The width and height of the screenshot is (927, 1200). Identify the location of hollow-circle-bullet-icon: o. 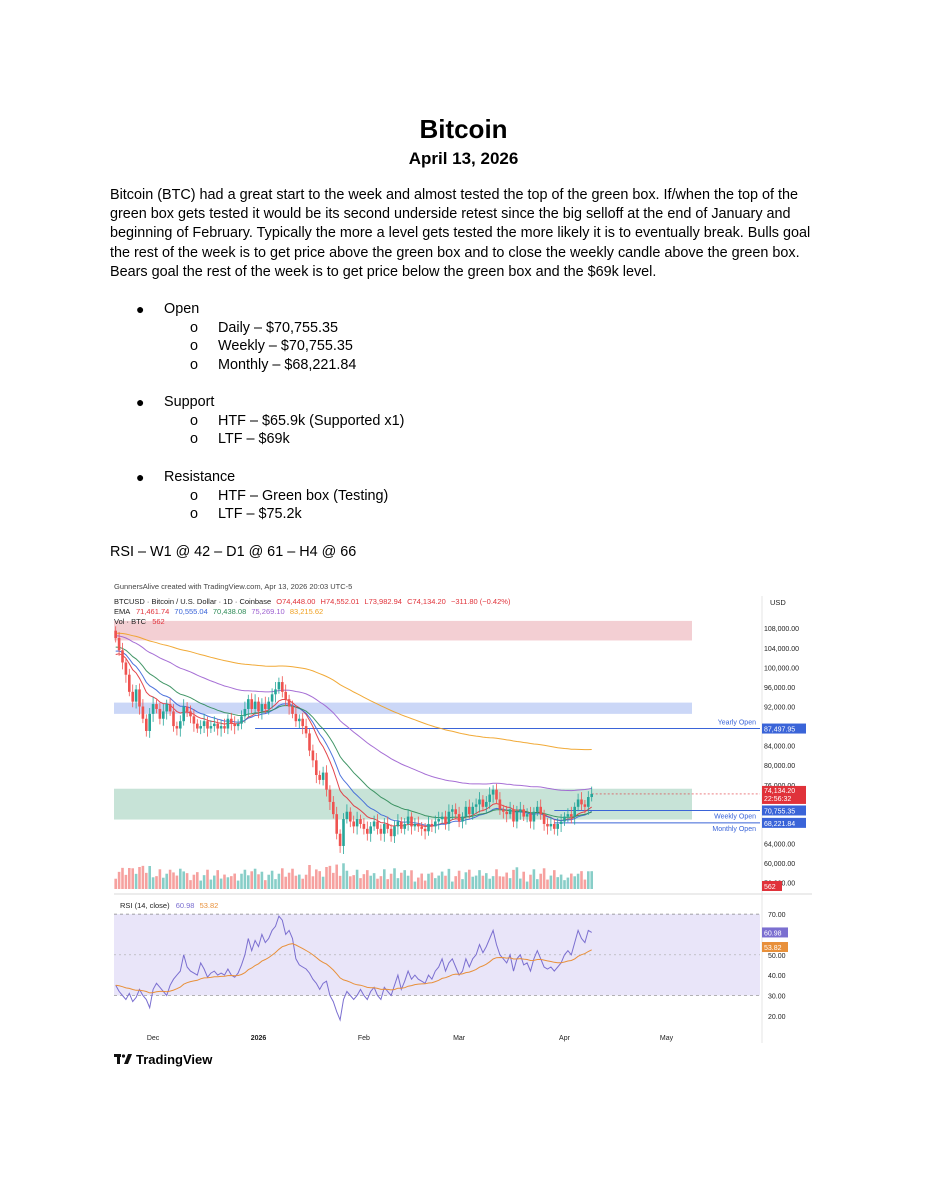
(194, 495).